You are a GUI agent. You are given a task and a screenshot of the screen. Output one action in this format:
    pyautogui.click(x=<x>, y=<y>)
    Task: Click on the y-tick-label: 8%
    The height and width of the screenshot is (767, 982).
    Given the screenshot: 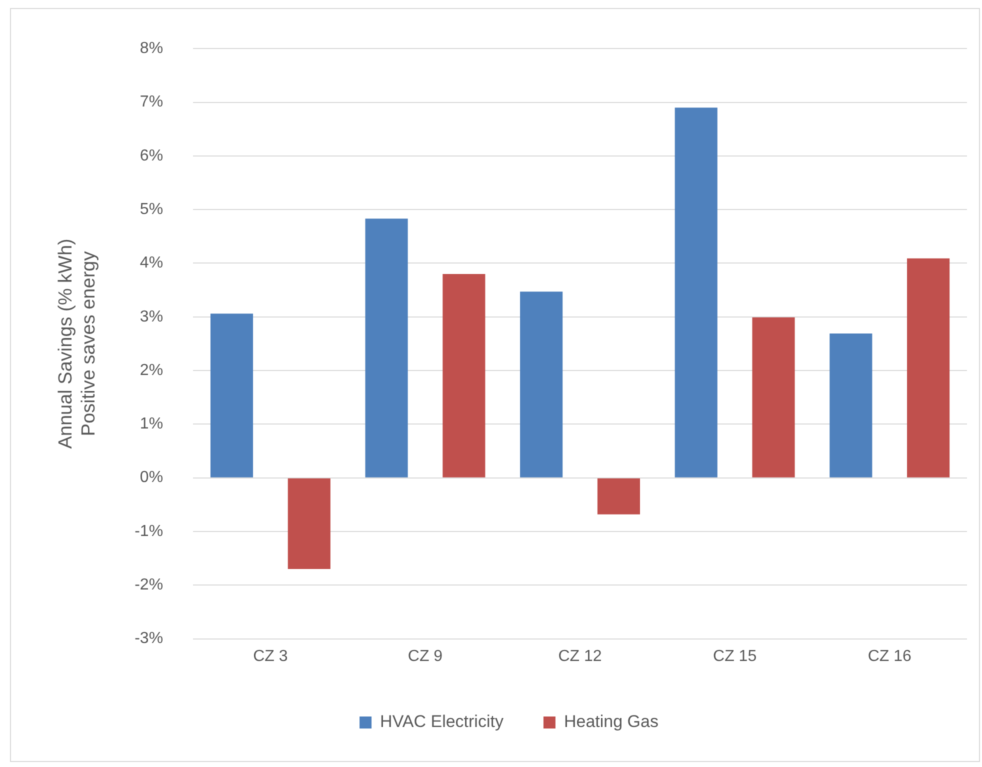 What is the action you would take?
    pyautogui.click(x=152, y=49)
    